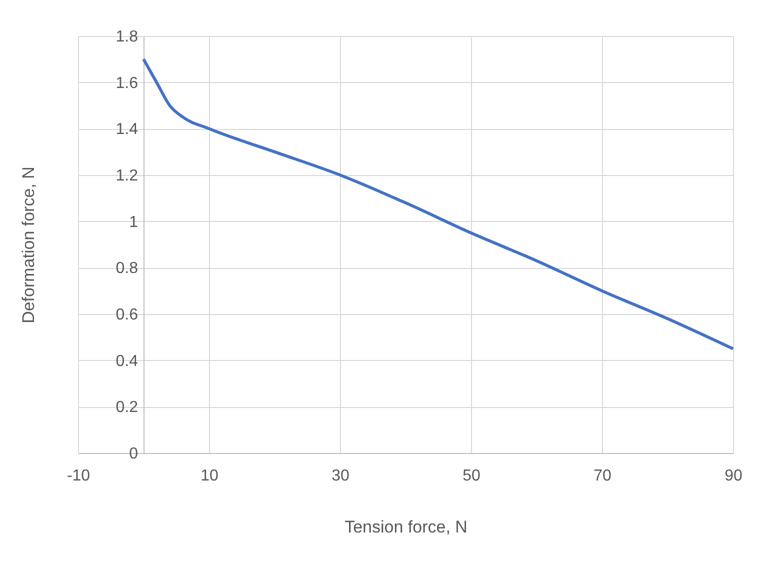 The image size is (764, 567). I want to click on y-tick-label: 1, so click(133, 222).